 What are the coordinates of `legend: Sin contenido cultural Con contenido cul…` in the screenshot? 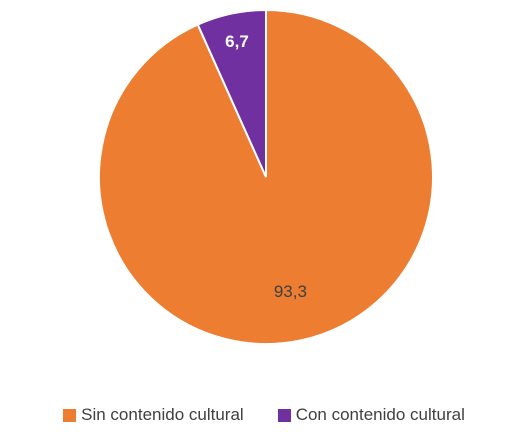 It's located at (264, 415).